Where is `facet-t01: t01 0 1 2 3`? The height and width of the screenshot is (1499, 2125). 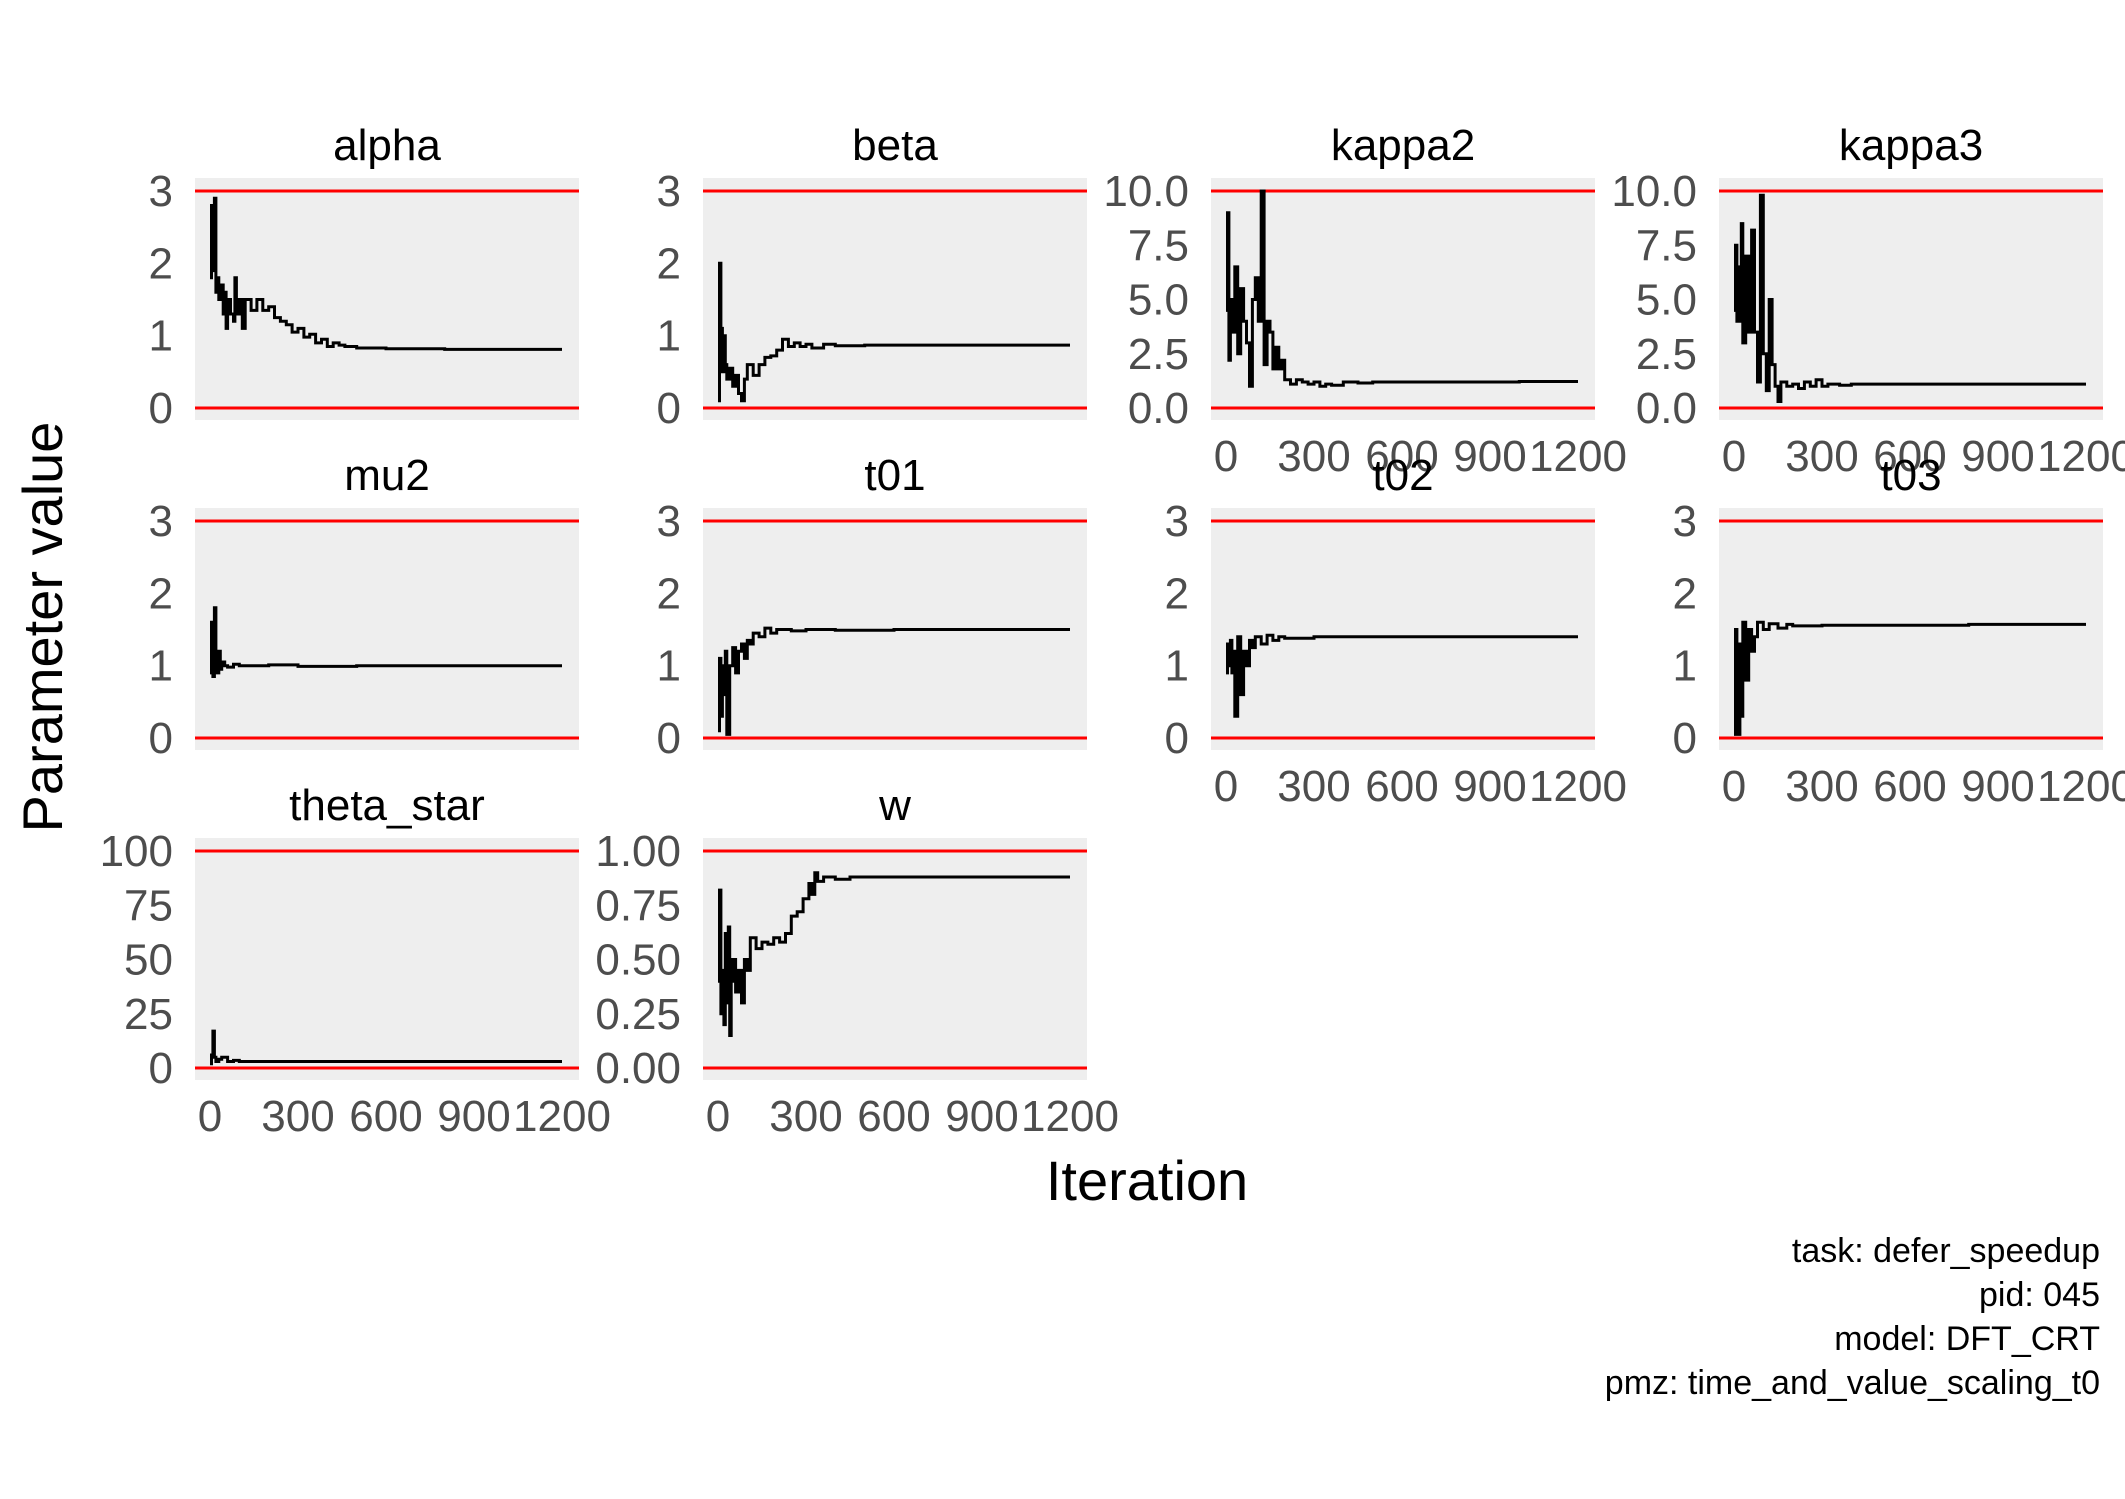
facet-t01: t01 0 1 2 3 is located at coordinates (872, 607).